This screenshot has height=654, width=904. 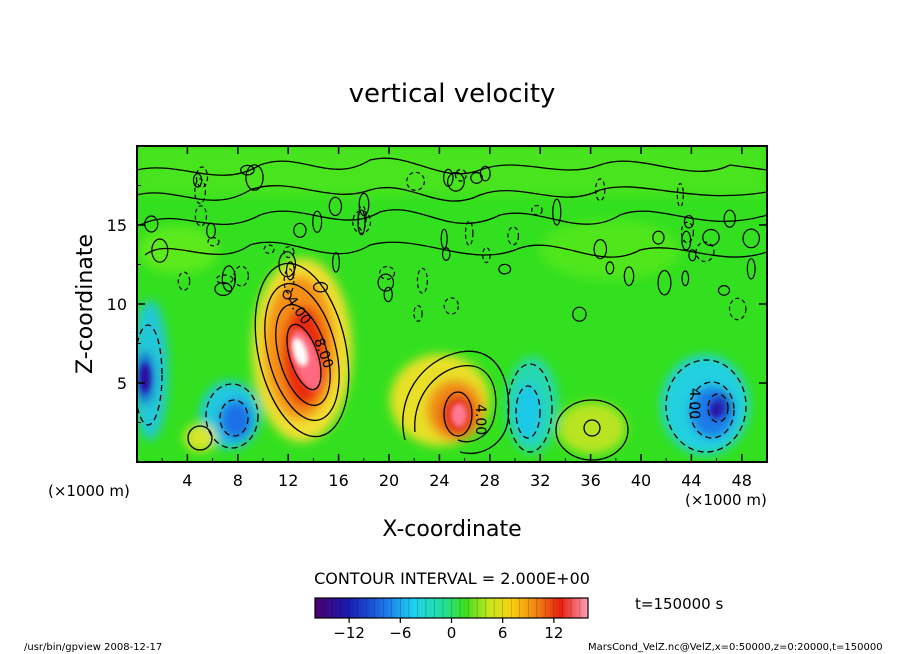 I want to click on x-tick-label: 24, so click(x=439, y=480).